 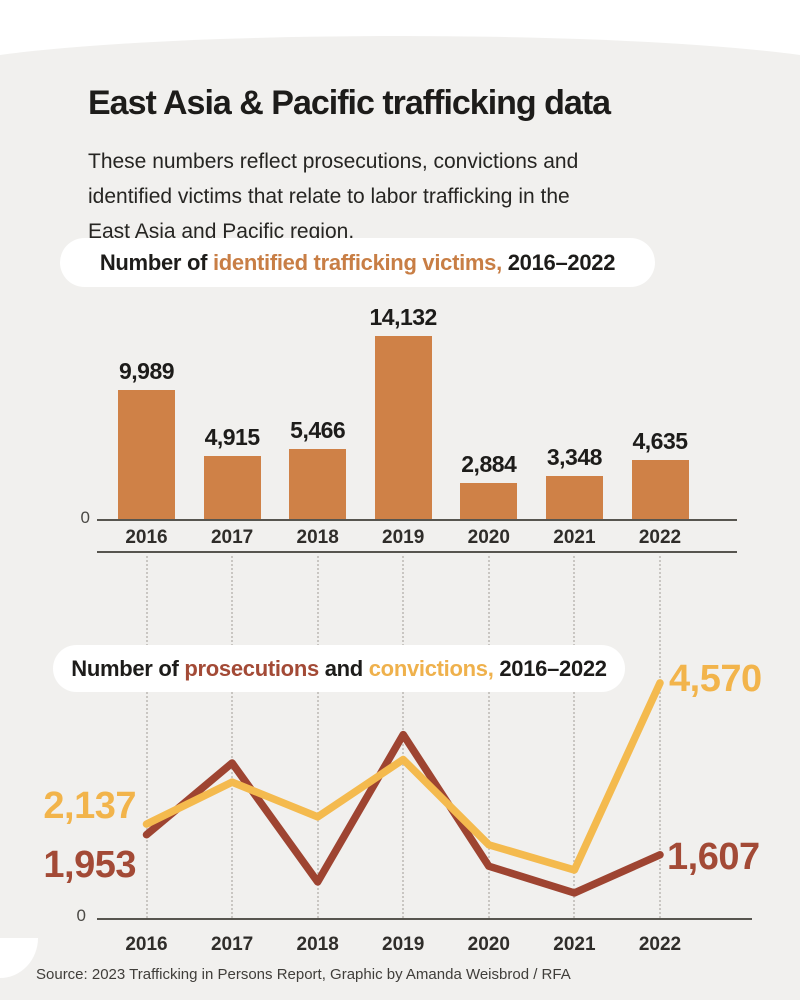 What do you see at coordinates (146, 371) in the screenshot?
I see `bar-value-label: 9,989` at bounding box center [146, 371].